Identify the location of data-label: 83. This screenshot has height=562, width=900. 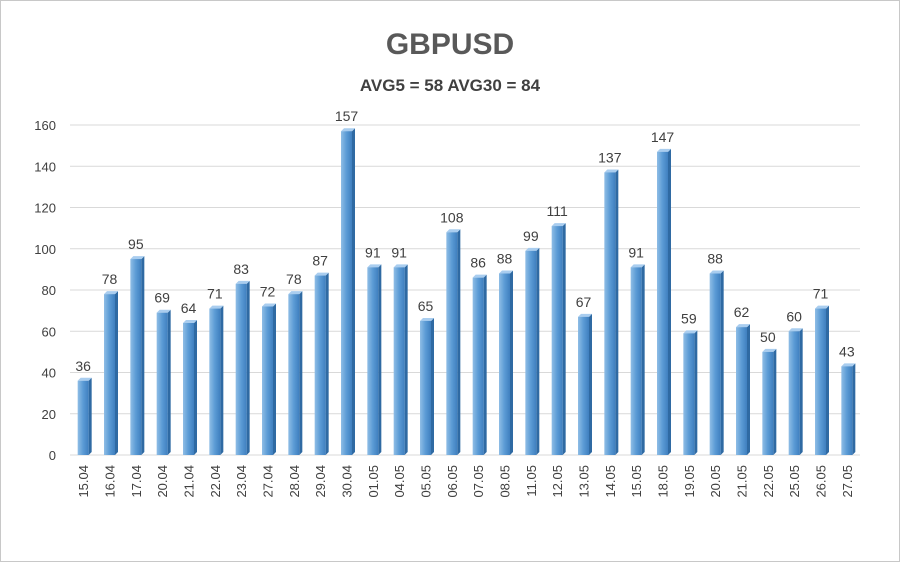
(241, 269).